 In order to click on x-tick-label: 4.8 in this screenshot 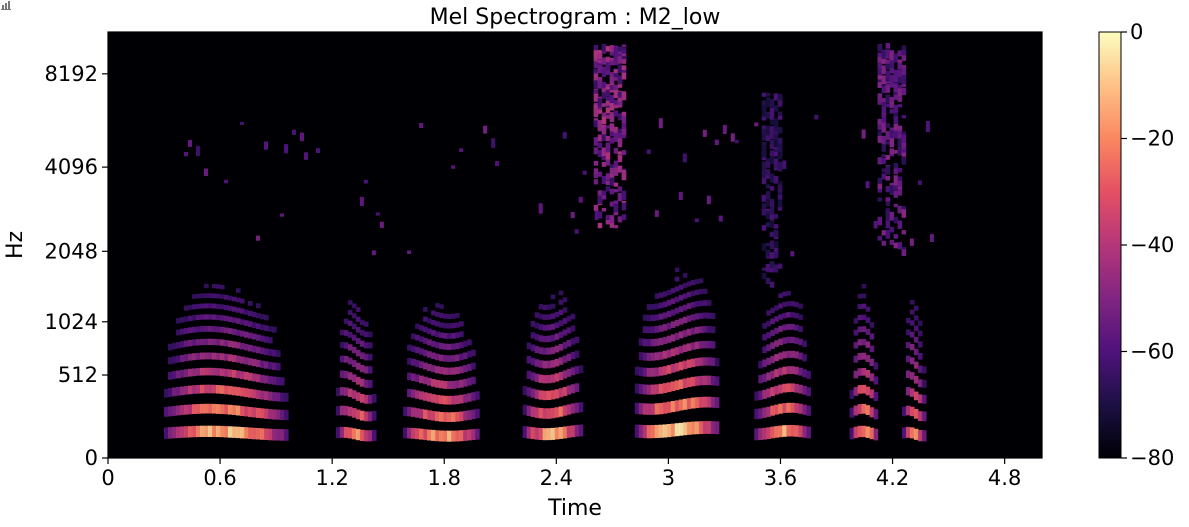, I will do `click(1004, 478)`.